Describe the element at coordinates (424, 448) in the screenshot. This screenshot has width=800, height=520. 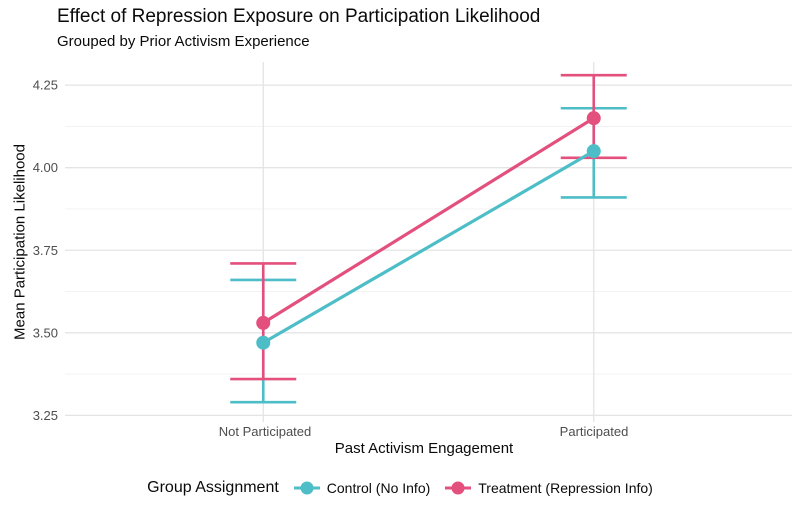
I see `x-axis-title: Past Activism Engagement` at that location.